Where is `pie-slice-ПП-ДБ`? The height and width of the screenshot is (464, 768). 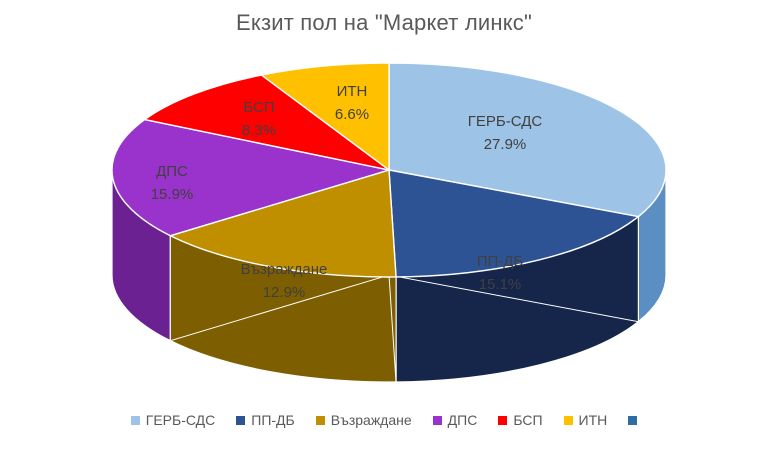 pie-slice-ПП-ДБ is located at coordinates (514, 223).